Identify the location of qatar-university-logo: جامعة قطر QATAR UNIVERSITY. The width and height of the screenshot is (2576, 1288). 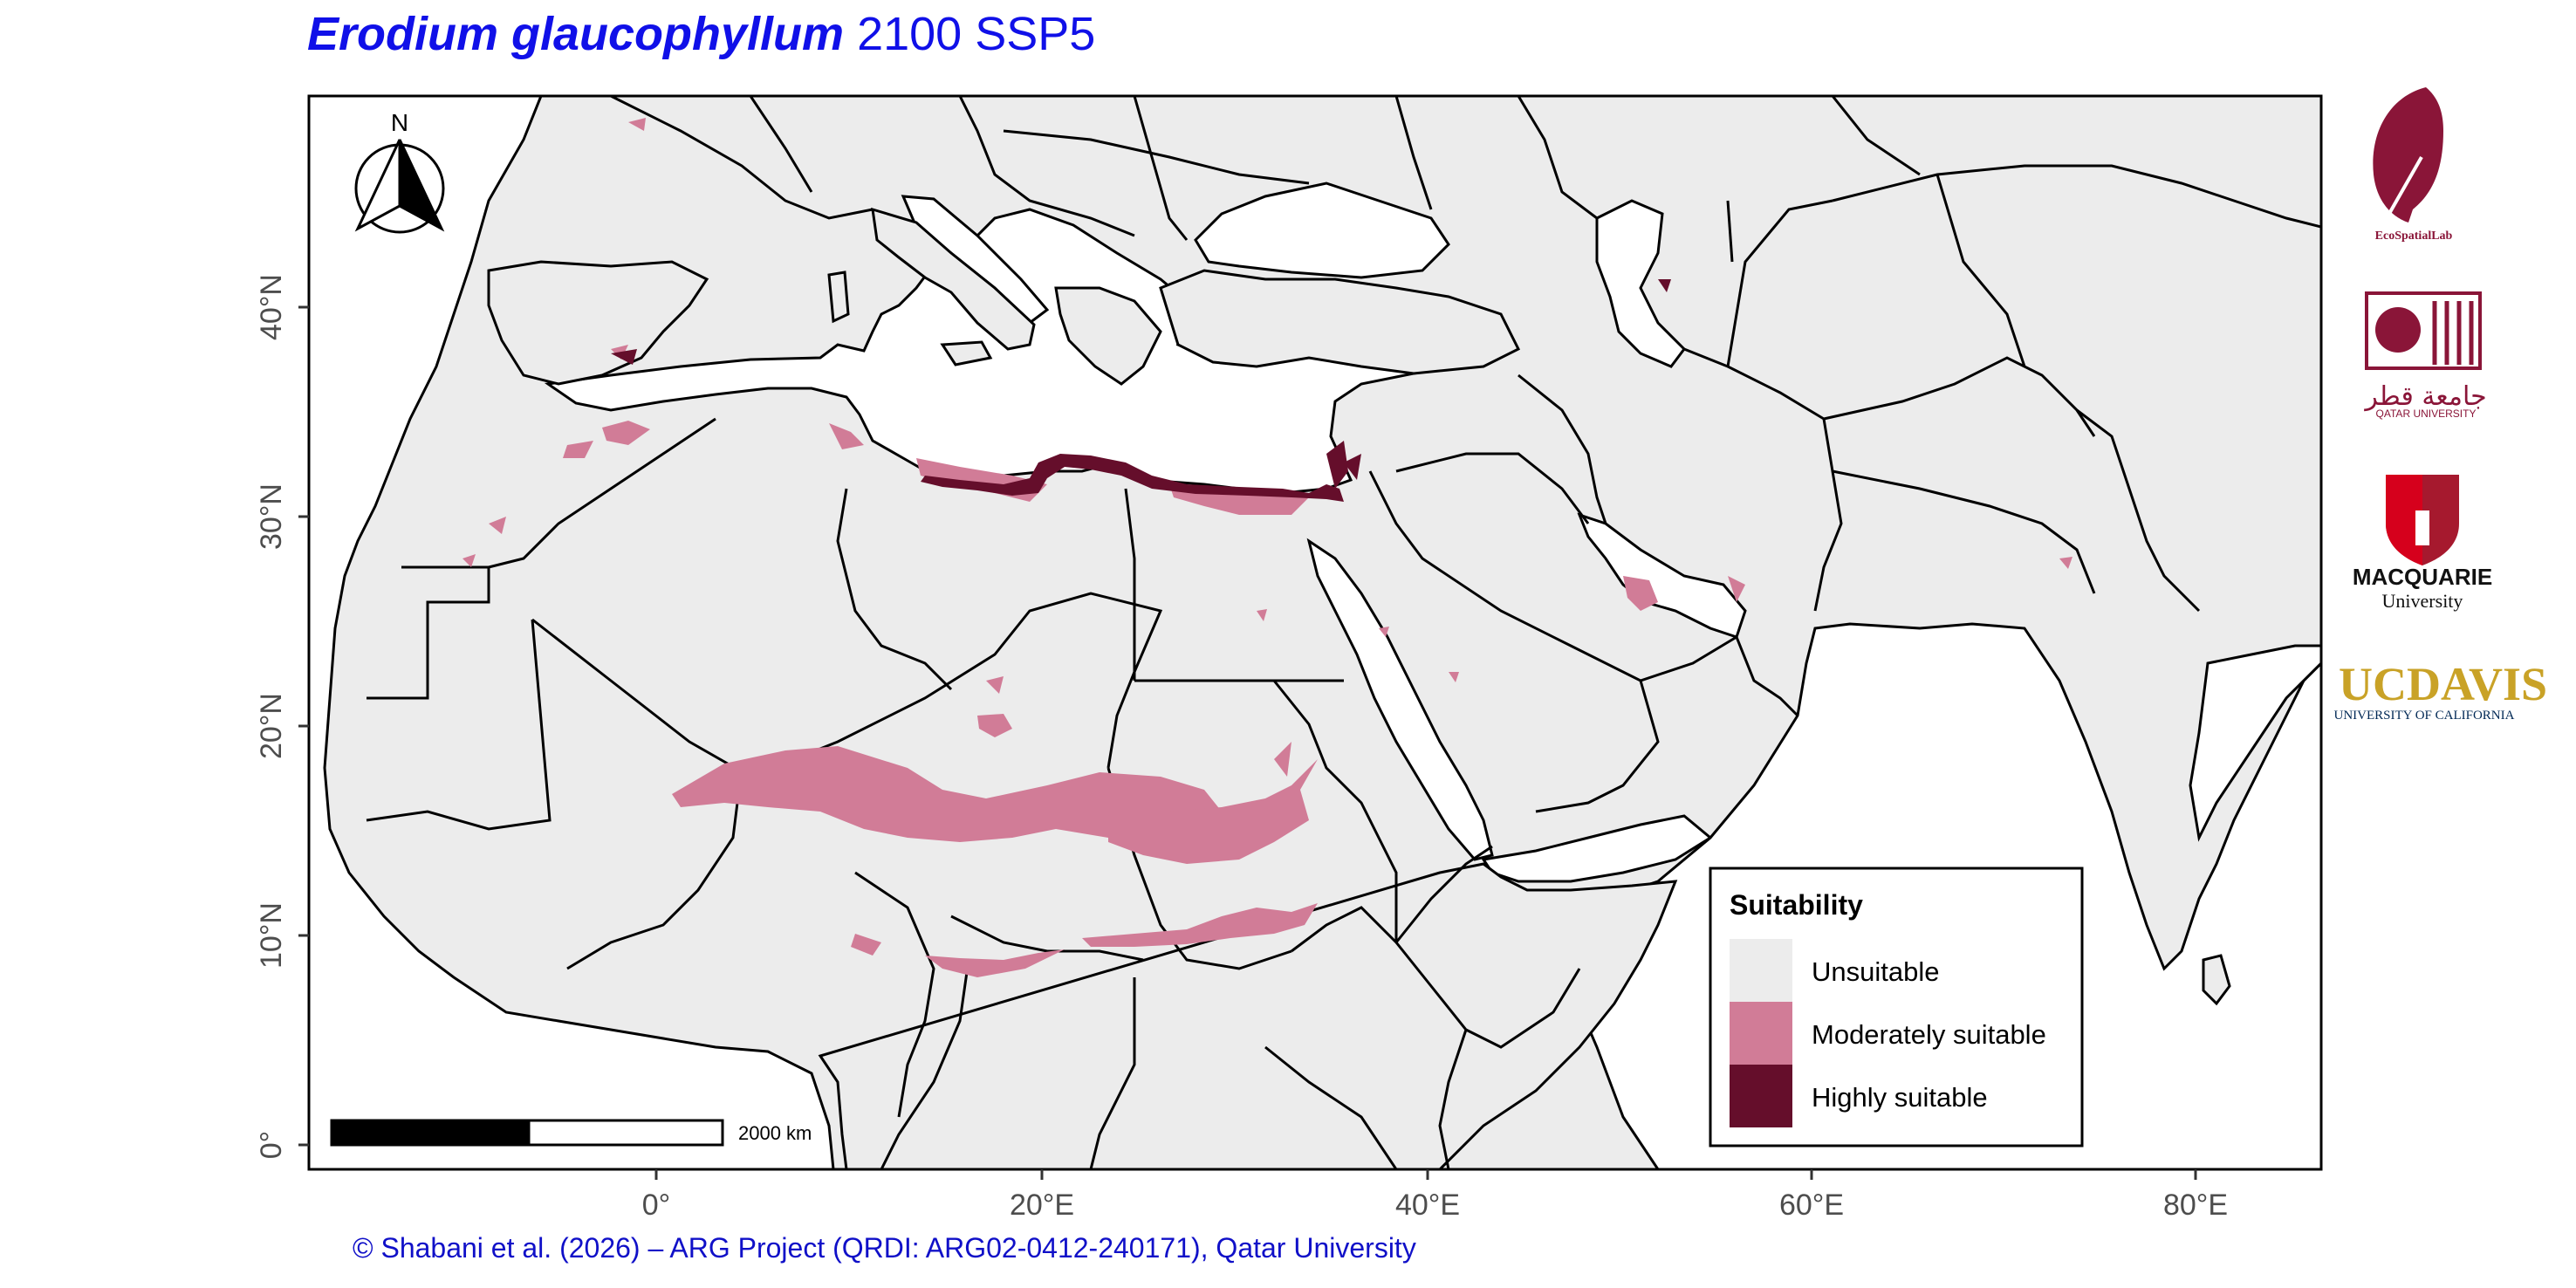
(2425, 355).